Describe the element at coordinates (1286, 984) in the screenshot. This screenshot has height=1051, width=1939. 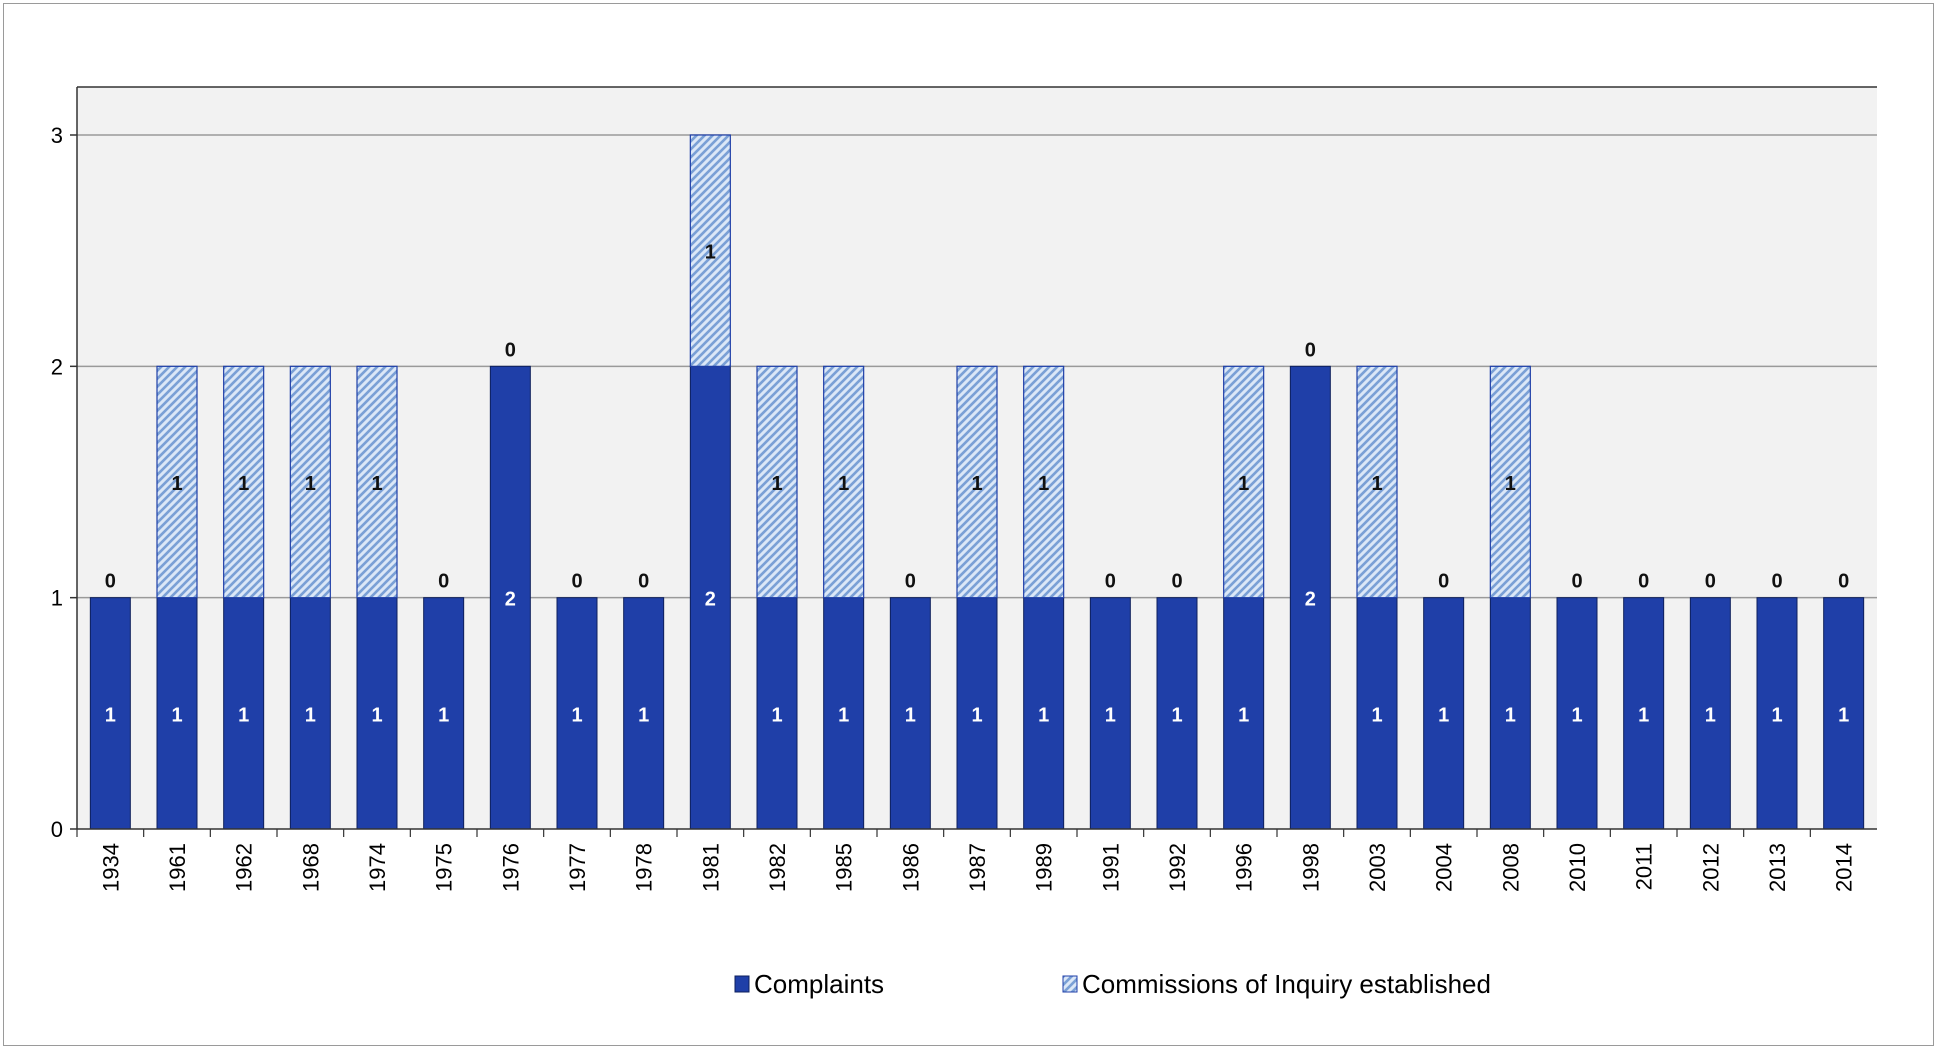
I see `legend-label-commissions: Commissions of Inquiry established` at that location.